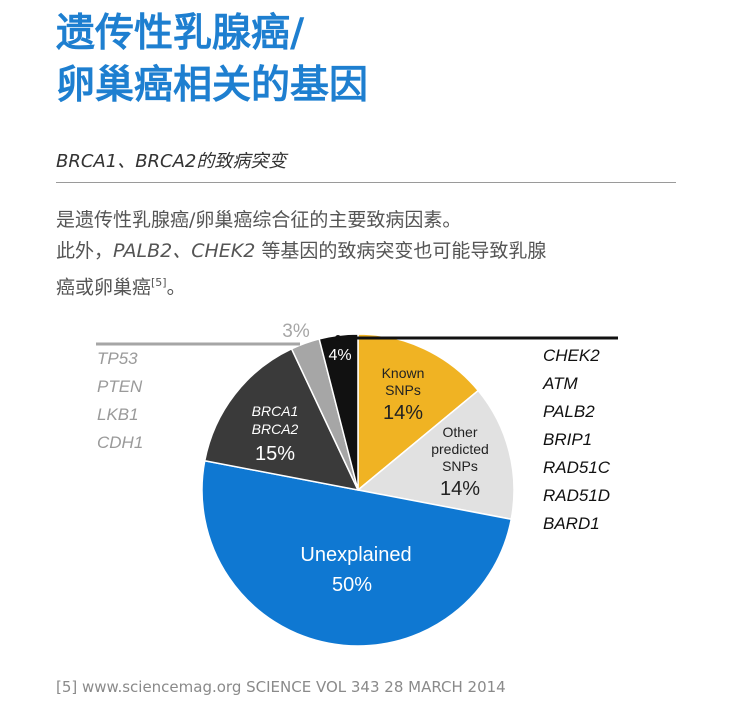 This screenshot has height=709, width=730. Describe the element at coordinates (338, 338) in the screenshot. I see `right-callout-dot` at that location.